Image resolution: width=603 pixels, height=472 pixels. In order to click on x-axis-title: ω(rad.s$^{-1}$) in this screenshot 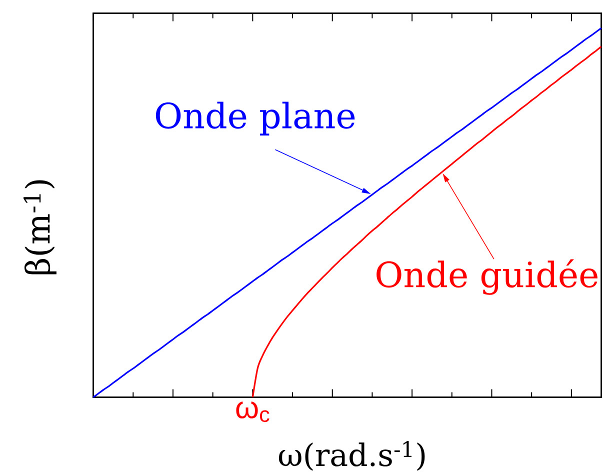, I will do `click(352, 455)`.